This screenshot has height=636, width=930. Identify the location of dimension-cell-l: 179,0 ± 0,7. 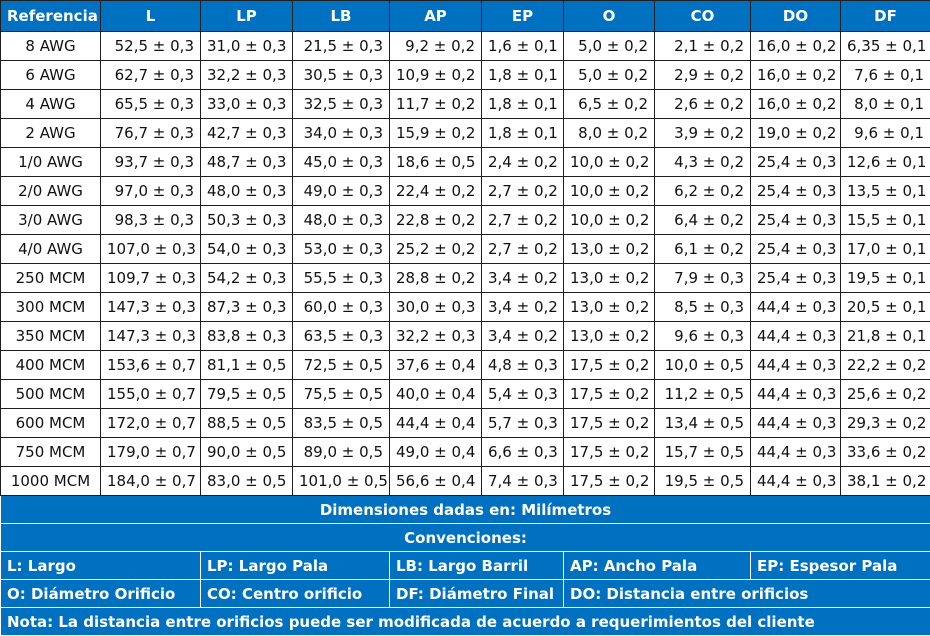
(150, 452).